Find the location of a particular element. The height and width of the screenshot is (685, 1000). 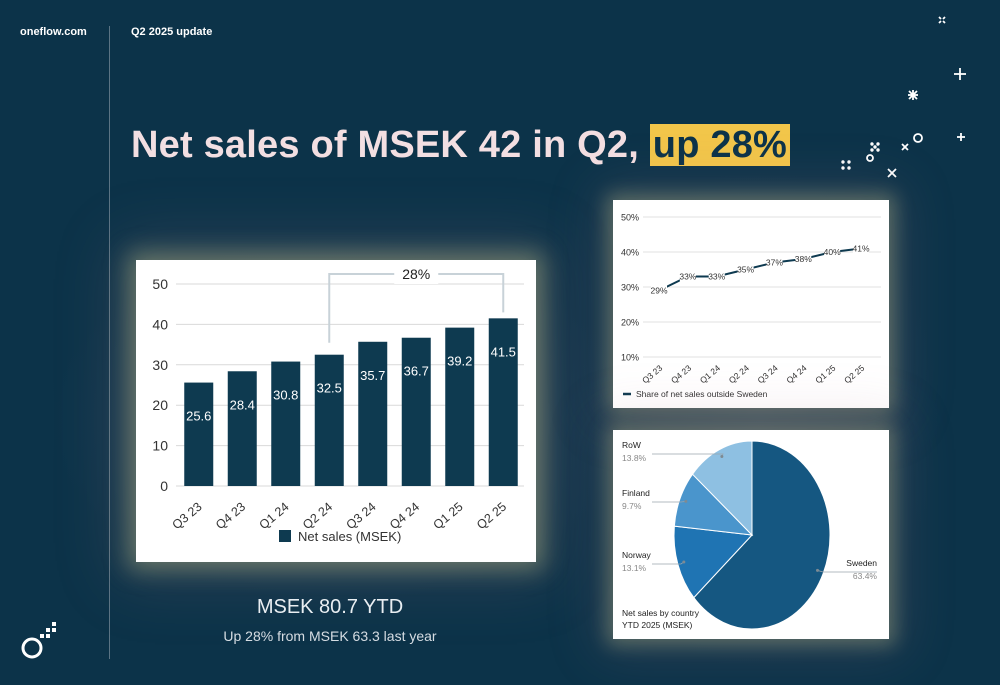

y-tick-label: 50 is located at coordinates (160, 284).